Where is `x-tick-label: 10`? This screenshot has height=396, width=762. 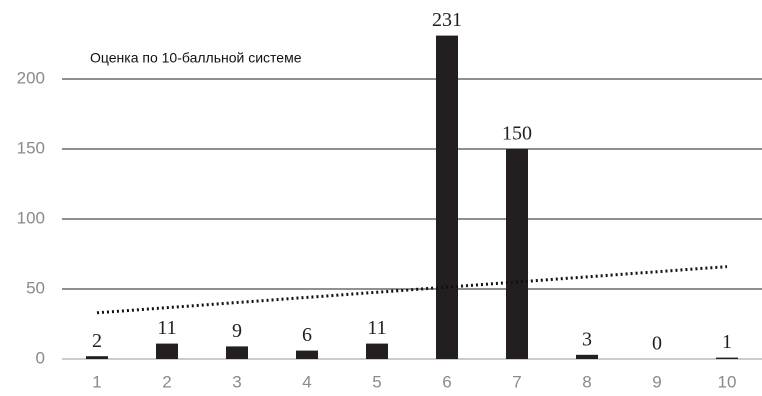
x-tick-label: 10 is located at coordinates (727, 381).